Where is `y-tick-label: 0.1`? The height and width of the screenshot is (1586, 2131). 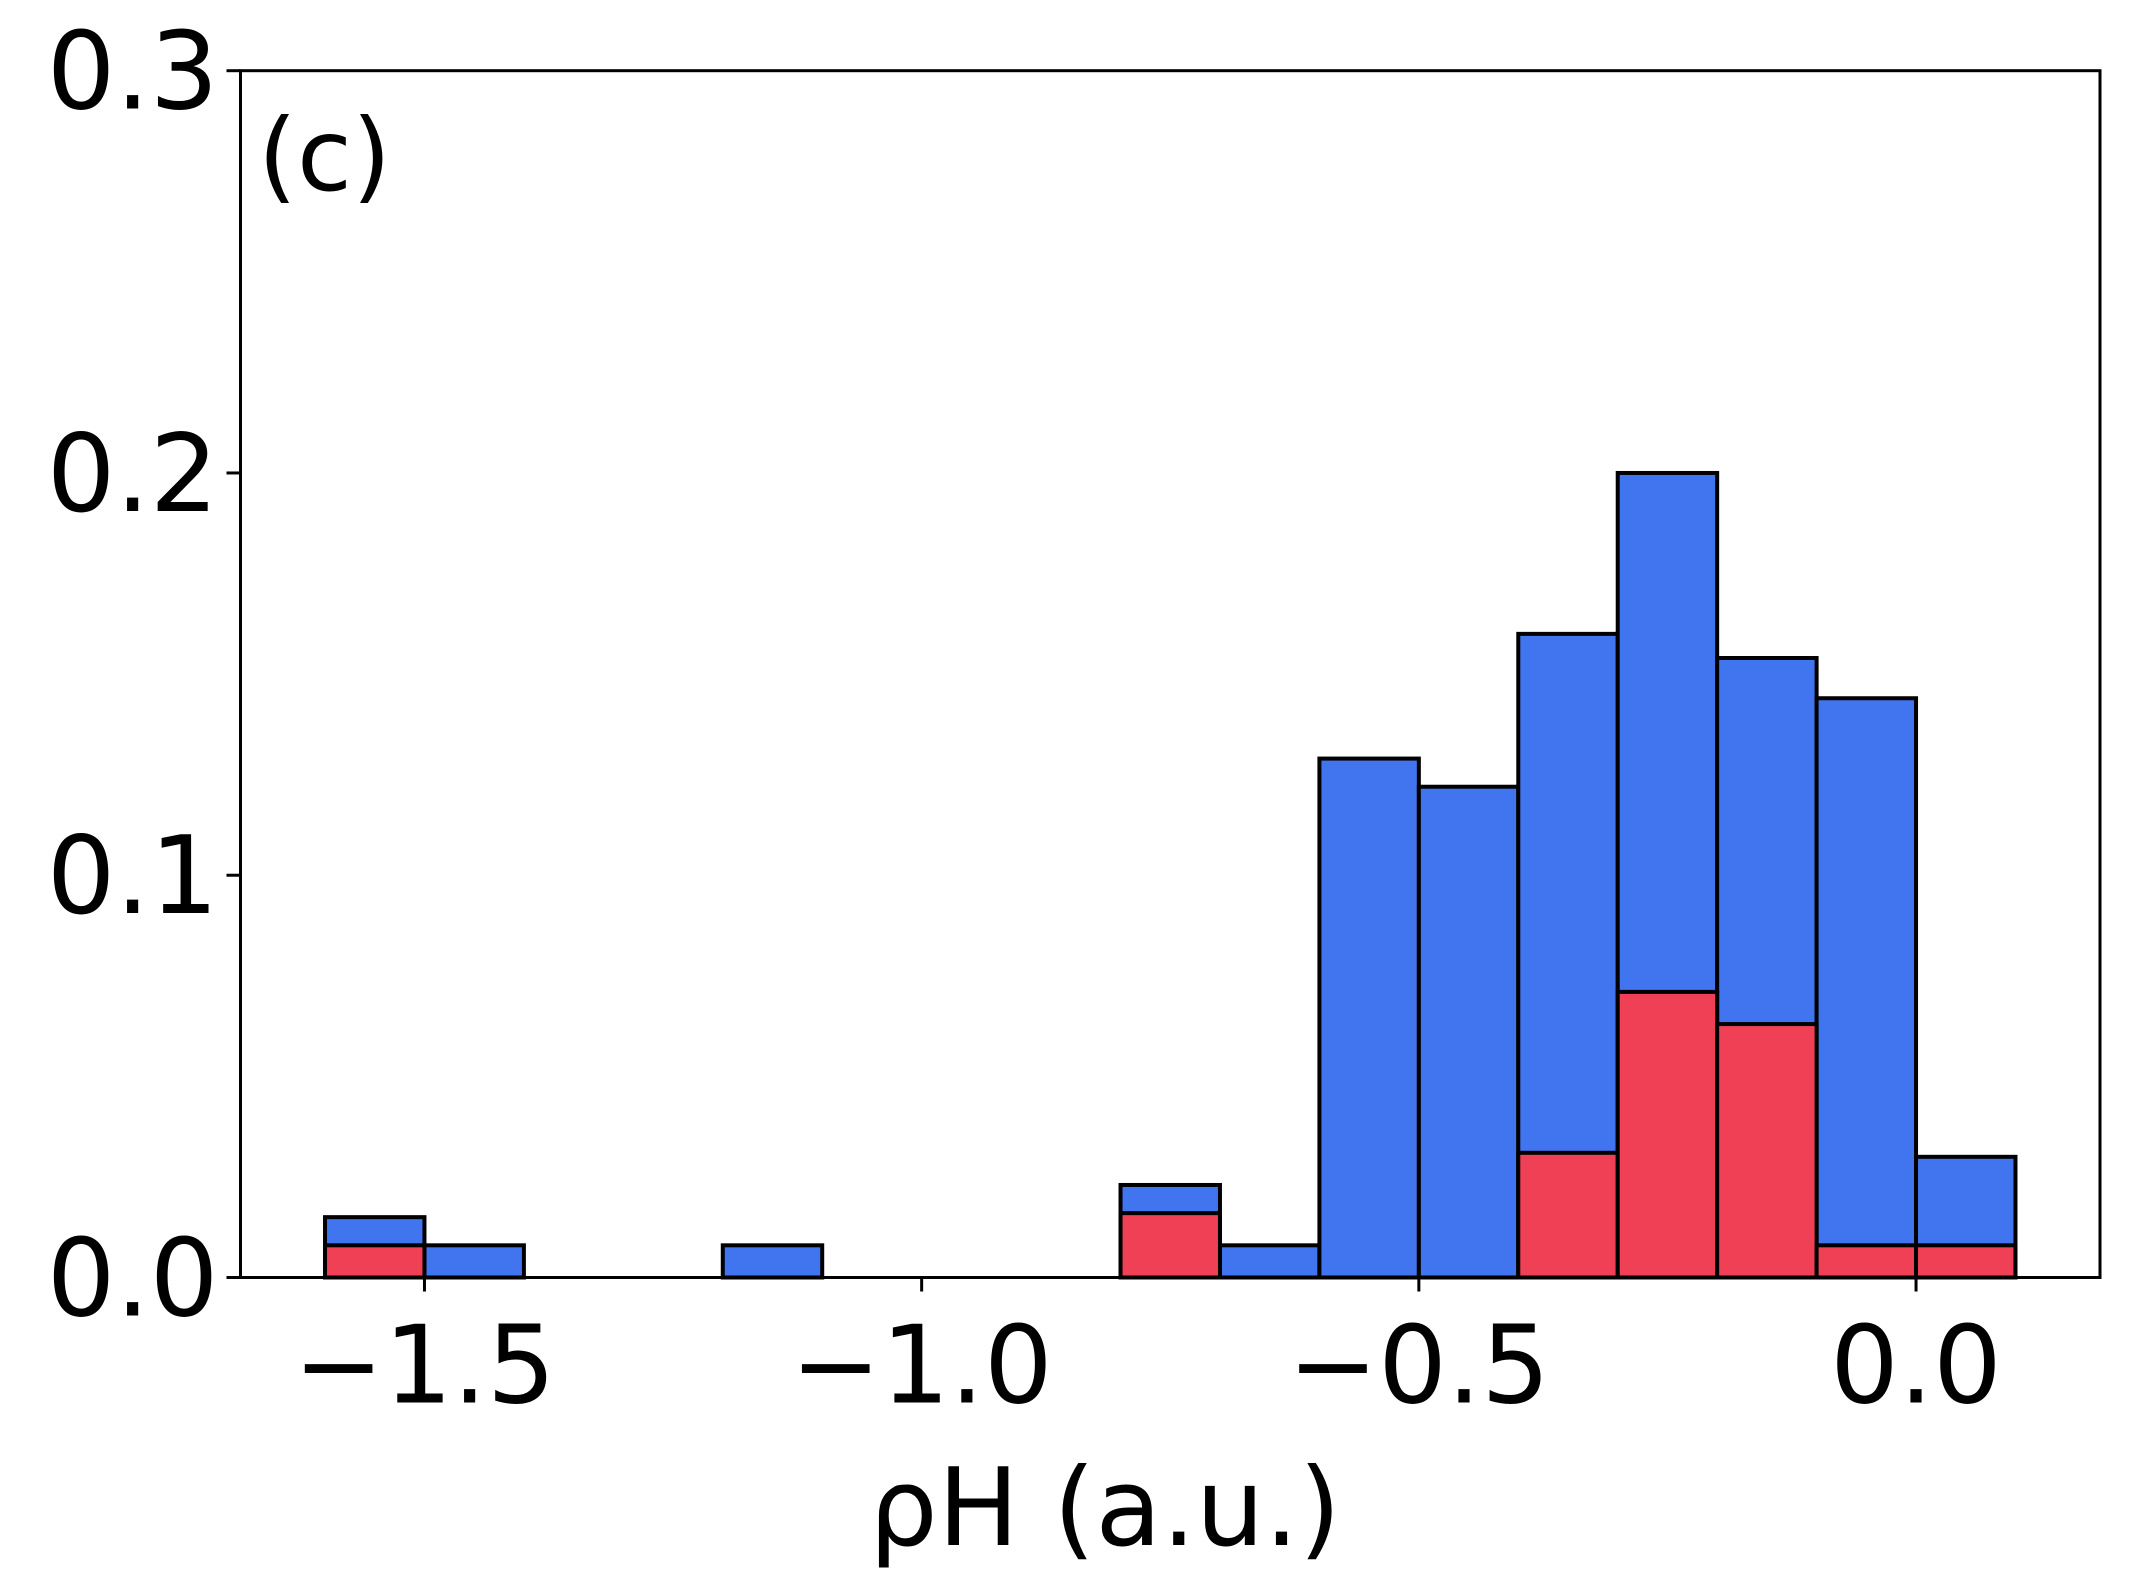
y-tick-label: 0.1 is located at coordinates (133, 876).